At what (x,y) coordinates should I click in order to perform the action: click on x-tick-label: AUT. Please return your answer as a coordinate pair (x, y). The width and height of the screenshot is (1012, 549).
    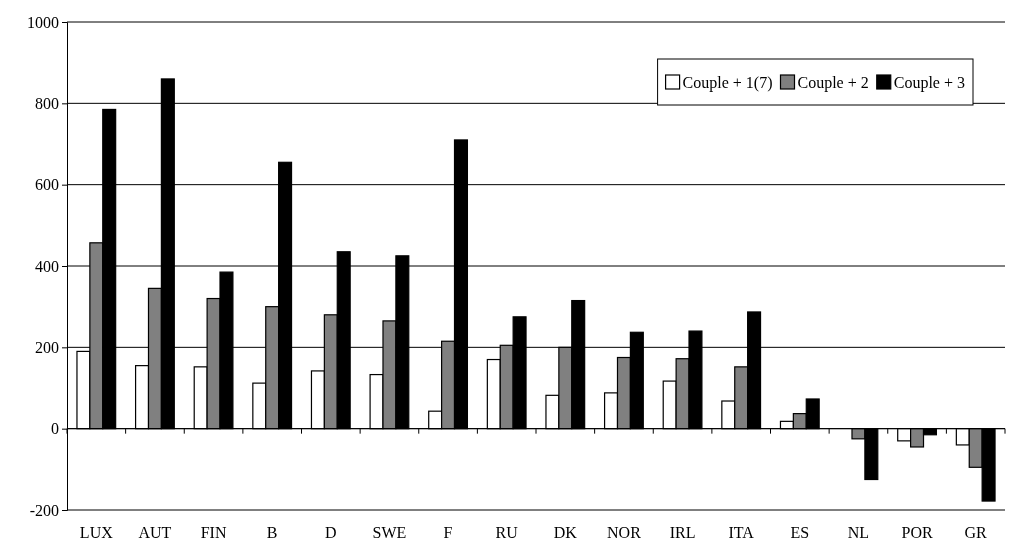
    Looking at the image, I should click on (155, 532).